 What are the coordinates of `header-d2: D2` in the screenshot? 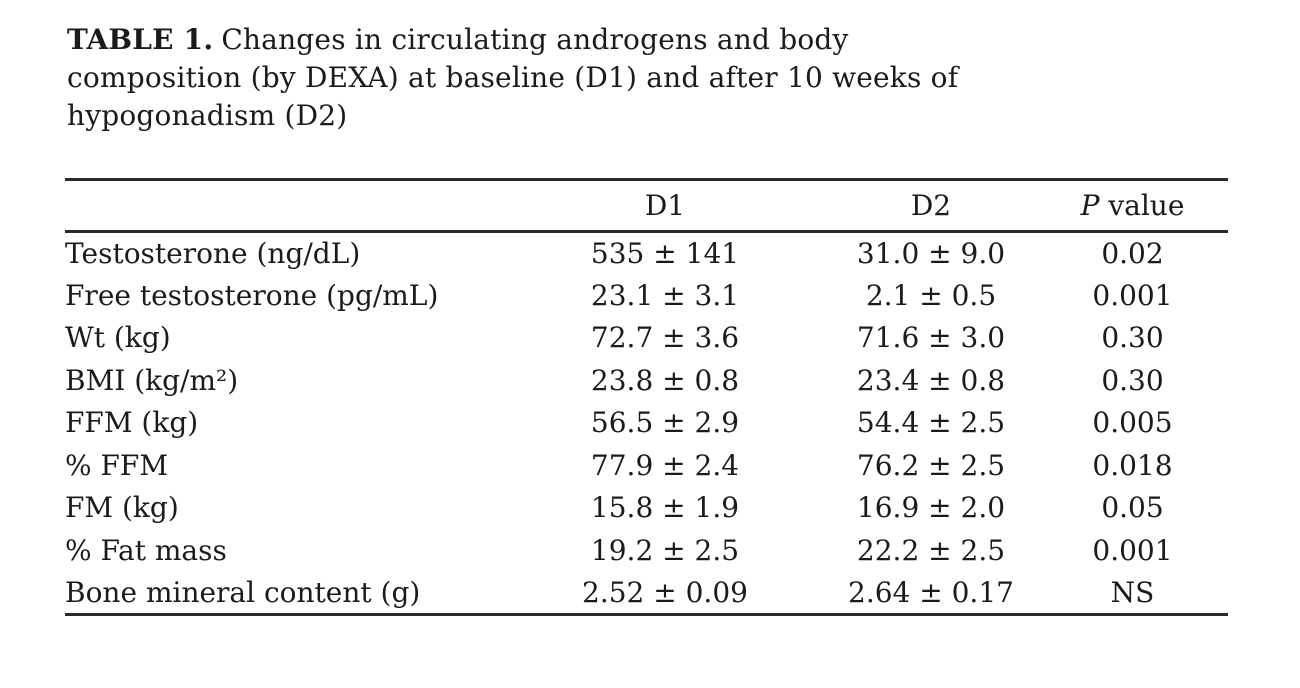 It's located at (931, 205).